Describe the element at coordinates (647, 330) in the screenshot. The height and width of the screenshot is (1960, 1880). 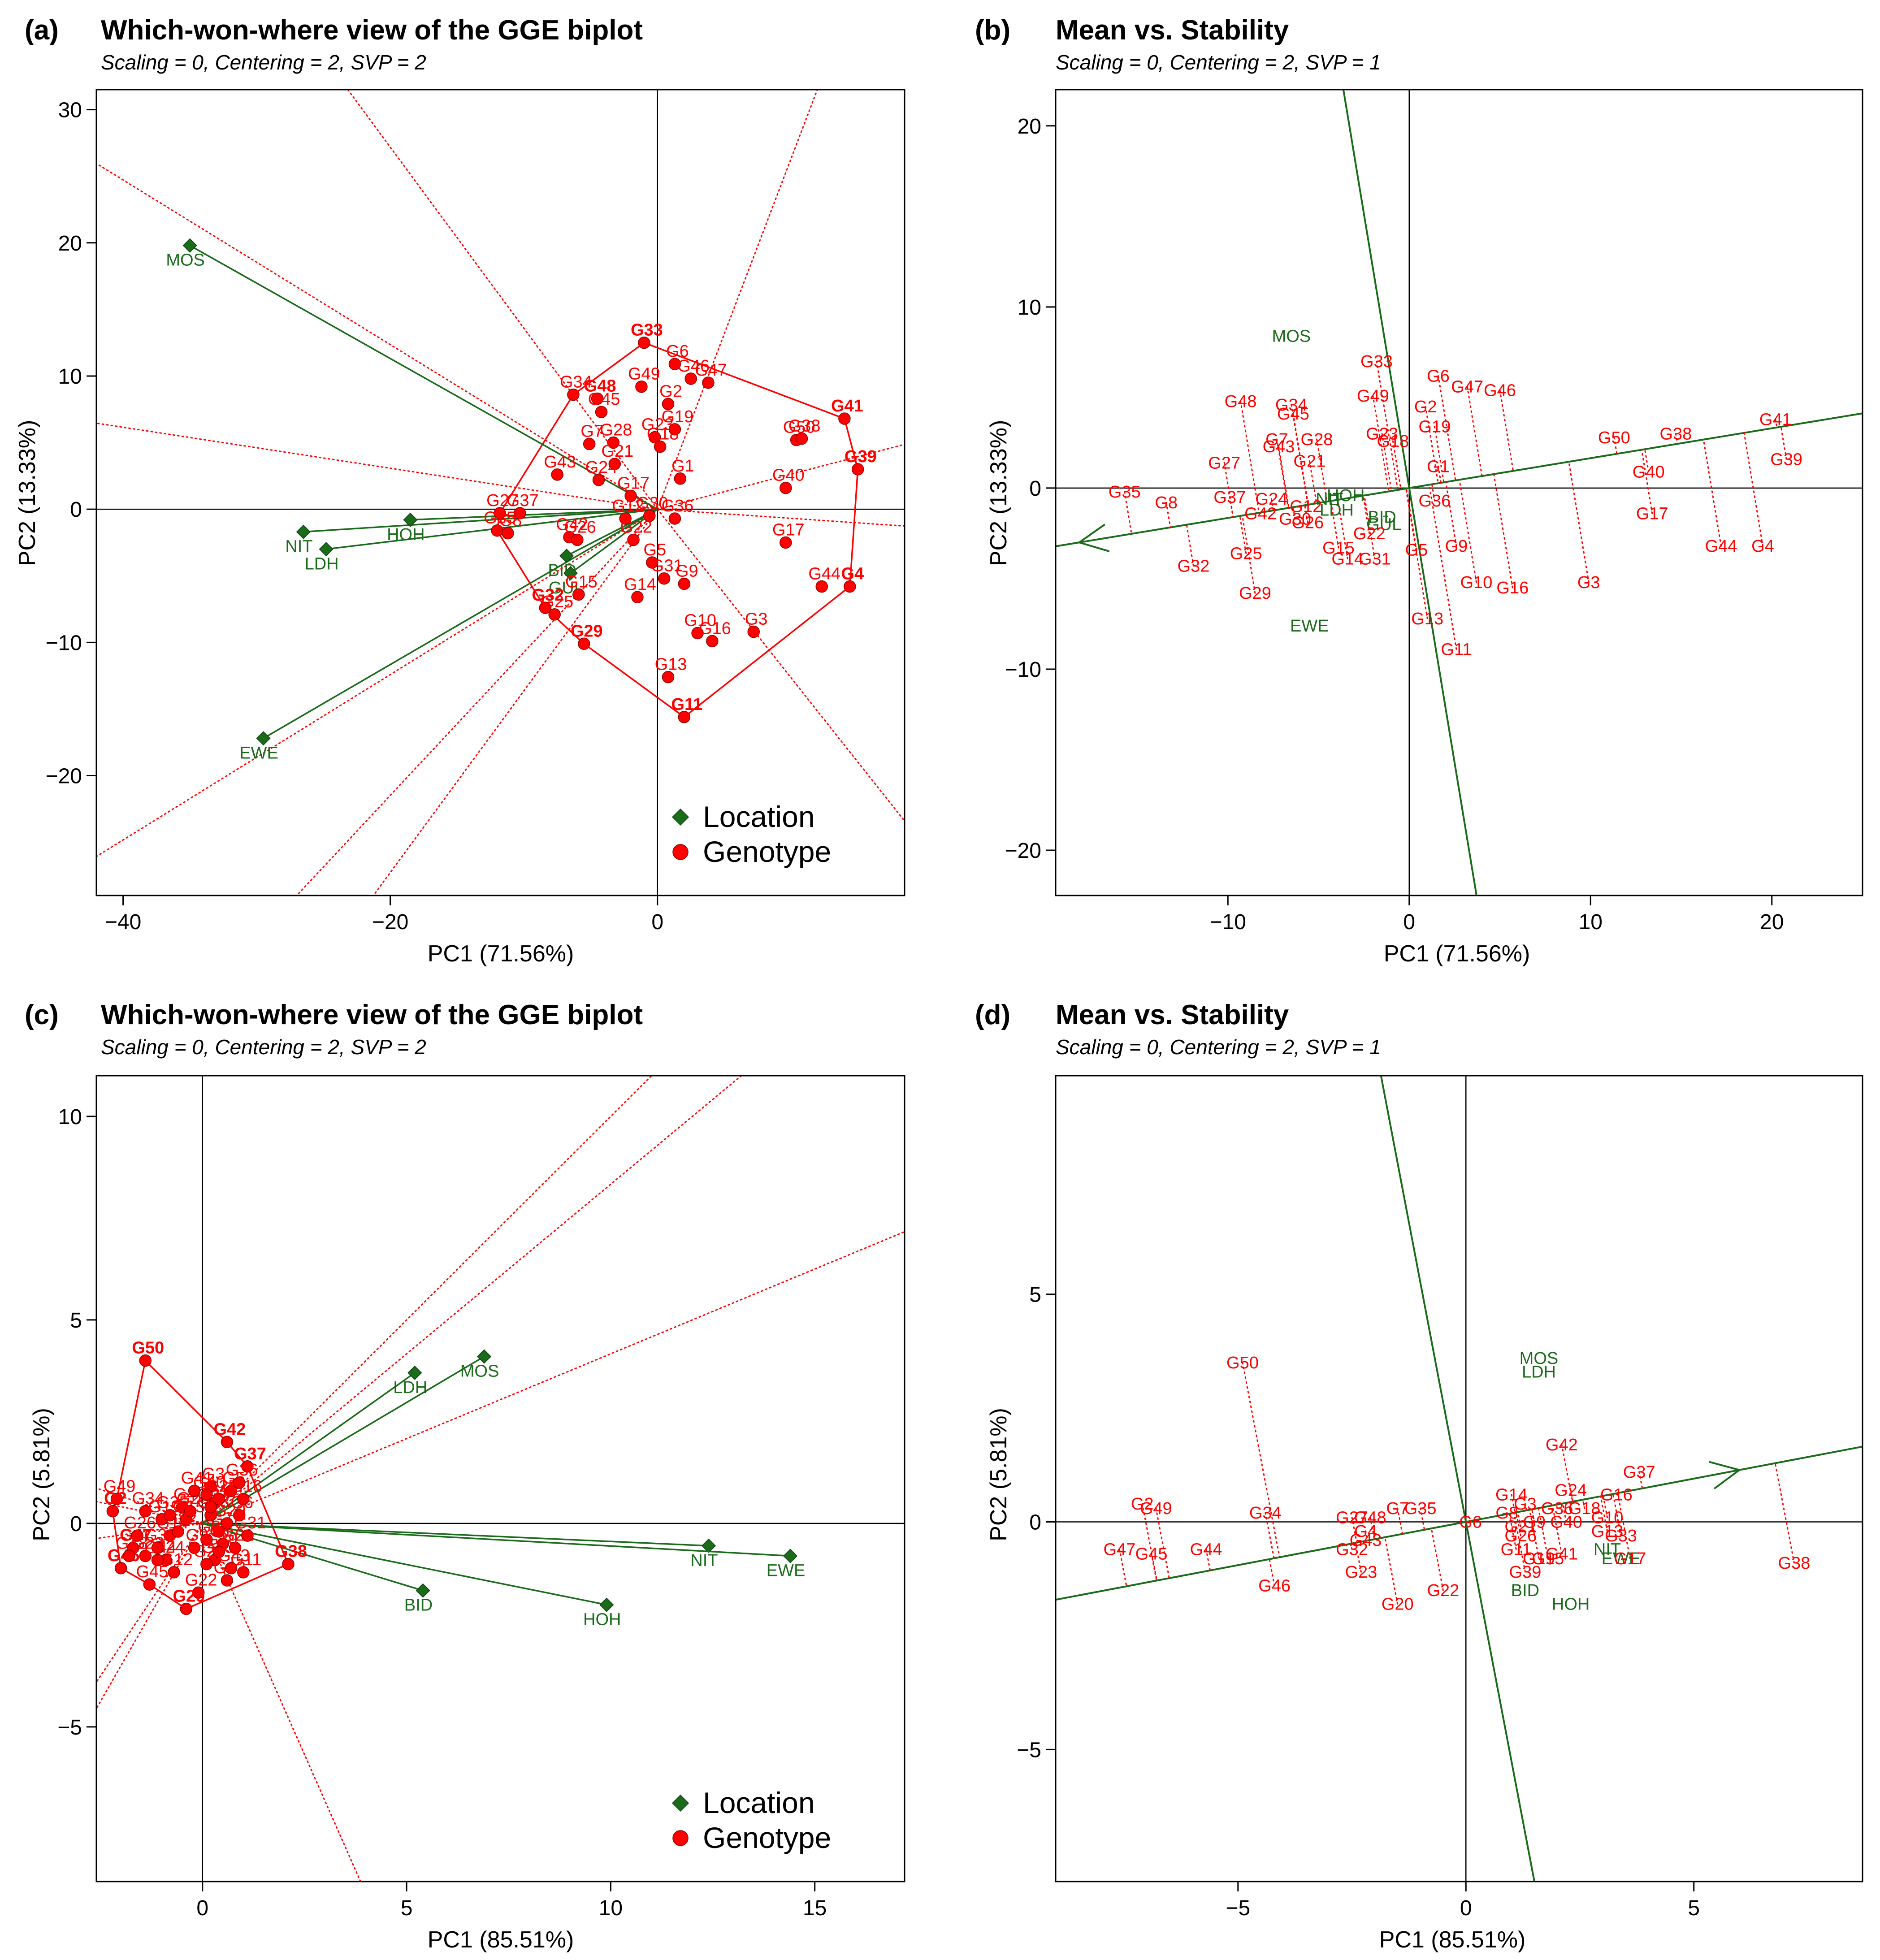
I see `genotype-label: G33` at that location.